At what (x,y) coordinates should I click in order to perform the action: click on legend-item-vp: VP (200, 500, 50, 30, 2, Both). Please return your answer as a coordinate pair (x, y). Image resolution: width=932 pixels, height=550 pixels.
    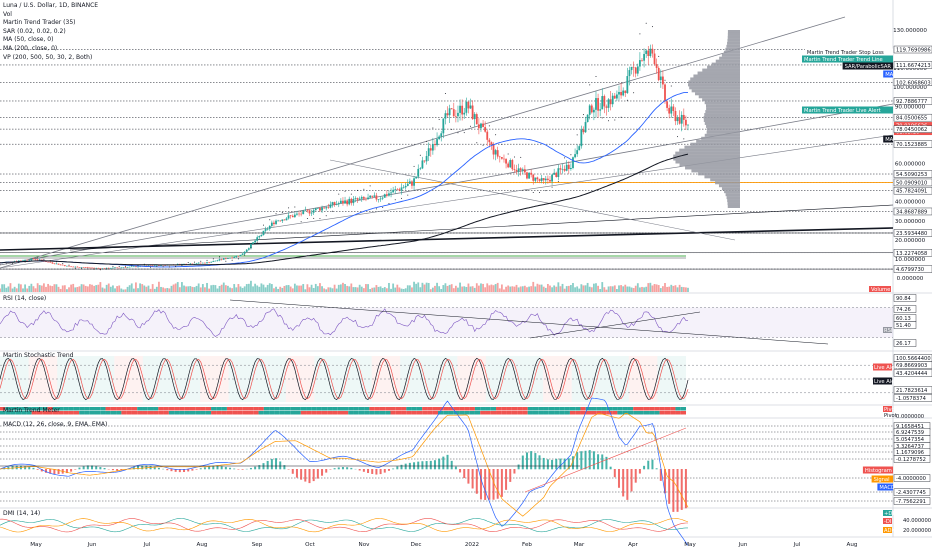
    Looking at the image, I should click on (48, 57).